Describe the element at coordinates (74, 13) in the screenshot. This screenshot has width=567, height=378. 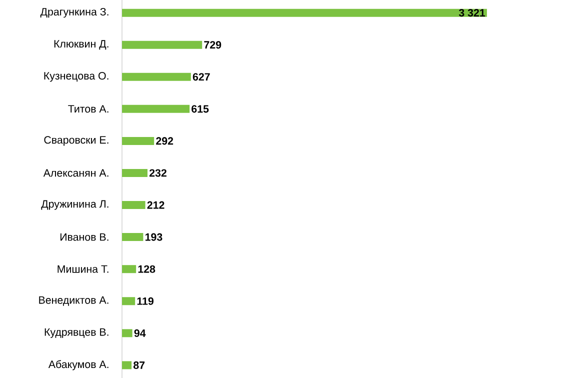
I see `y-tick-label: Драгункина З.` at that location.